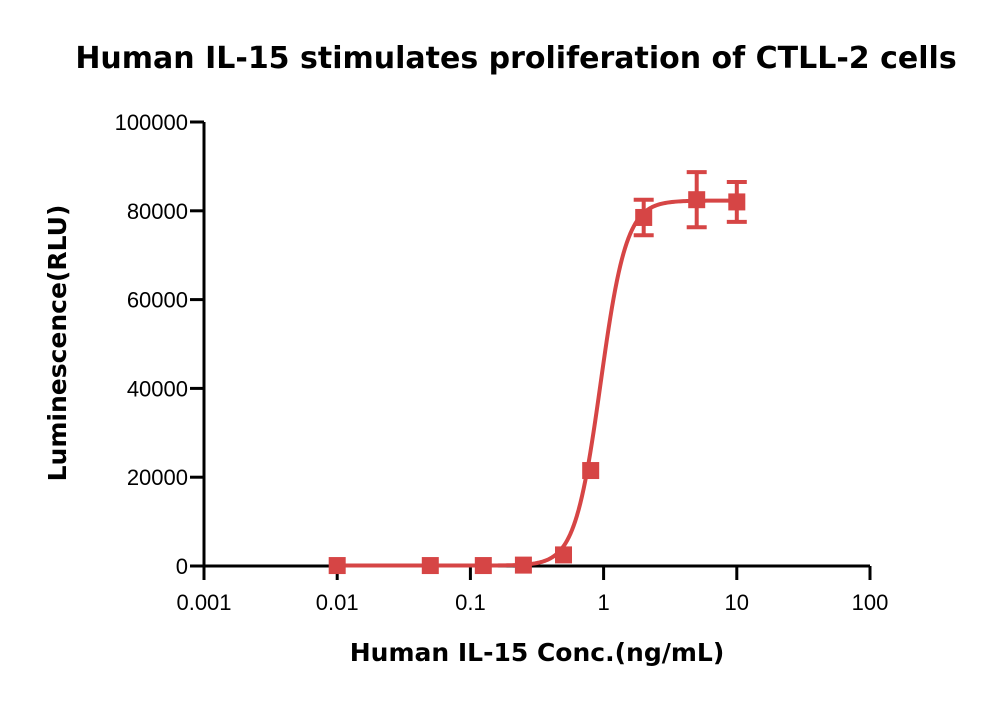 The image size is (1000, 702). Describe the element at coordinates (603, 602) in the screenshot. I see `x-tick-label: 1` at that location.